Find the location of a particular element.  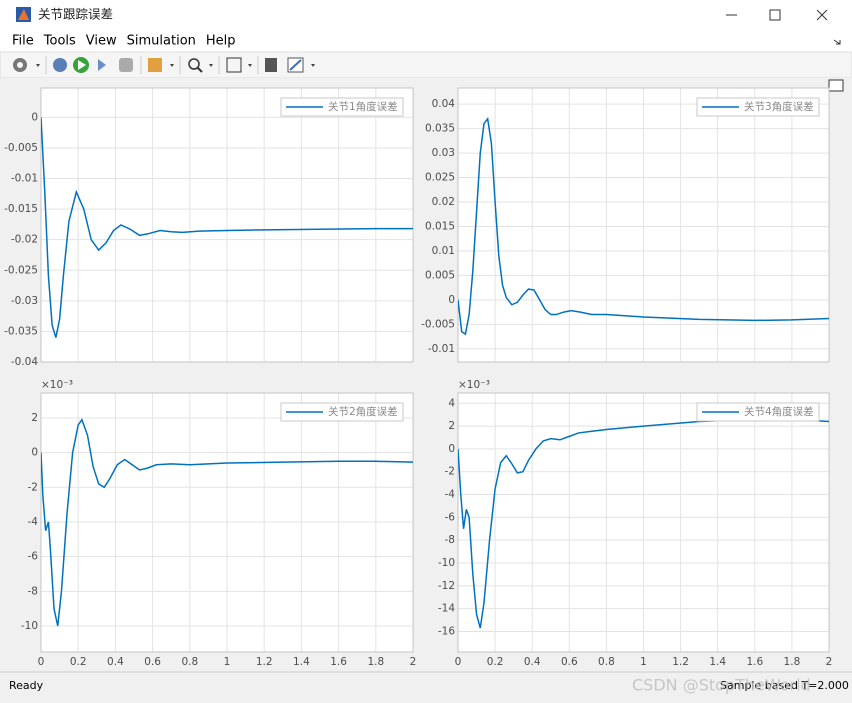

status-sample-time: Sample based T=2.000 is located at coordinates (784, 685).